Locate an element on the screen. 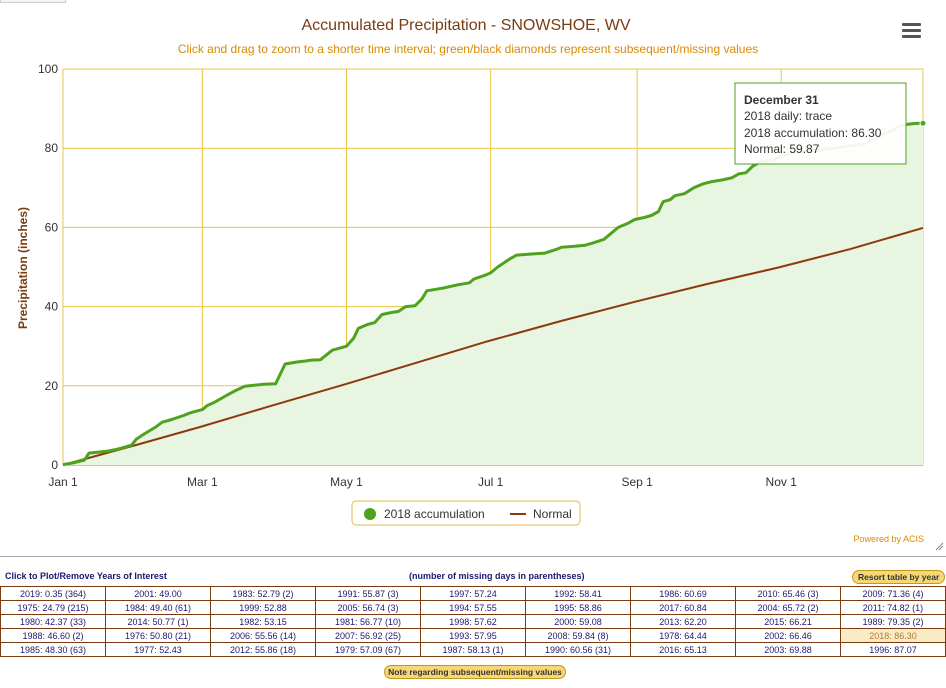 Image resolution: width=946 pixels, height=688 pixels. legend: 2018 accumulation Normal is located at coordinates (466, 513).